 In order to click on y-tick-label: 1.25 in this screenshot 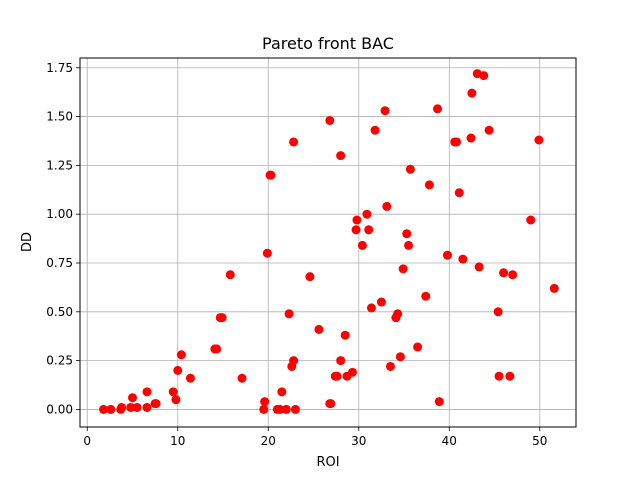, I will do `click(59, 165)`.